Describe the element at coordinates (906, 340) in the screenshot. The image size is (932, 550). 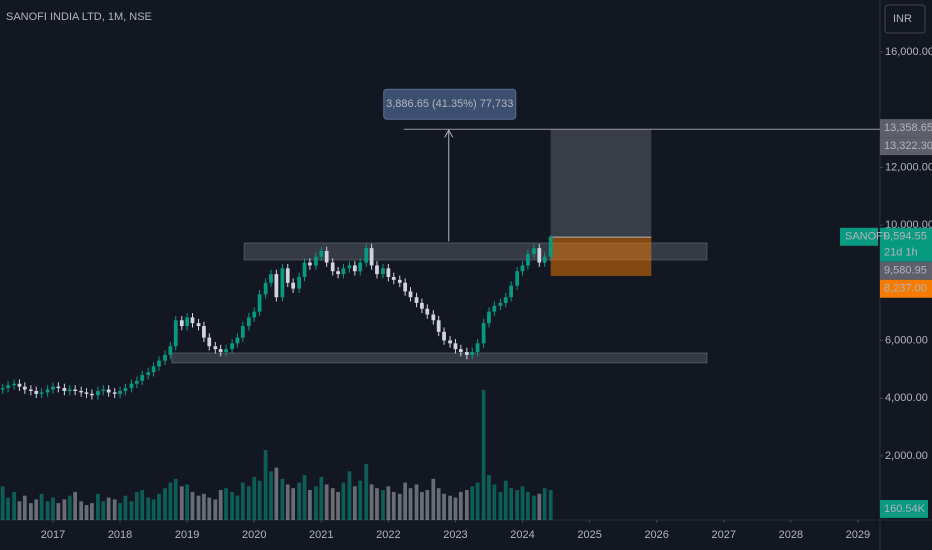
I see `y-tick-label: 6,000.00` at that location.